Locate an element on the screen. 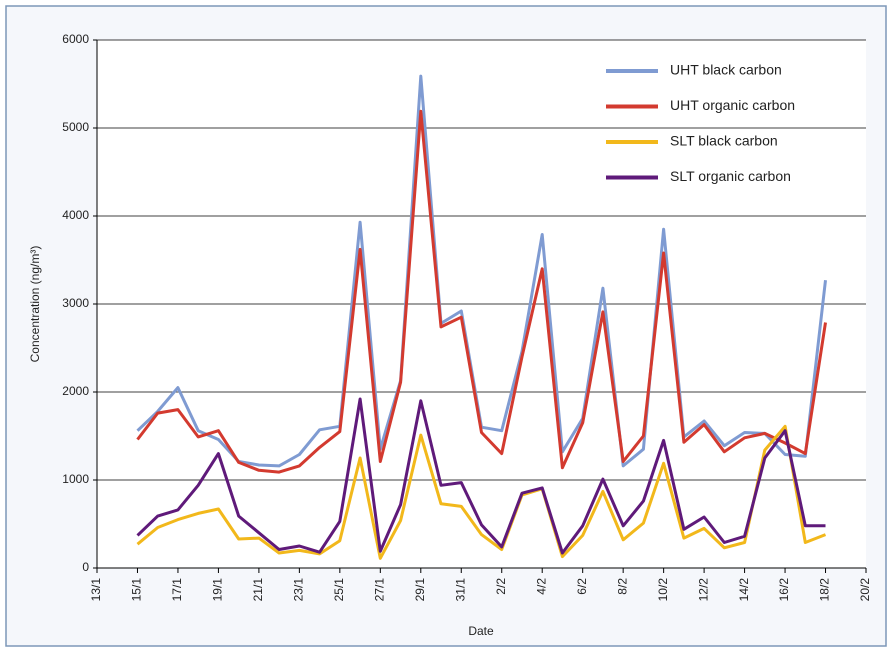  x-tick-label: 10/2 is located at coordinates (663, 590).